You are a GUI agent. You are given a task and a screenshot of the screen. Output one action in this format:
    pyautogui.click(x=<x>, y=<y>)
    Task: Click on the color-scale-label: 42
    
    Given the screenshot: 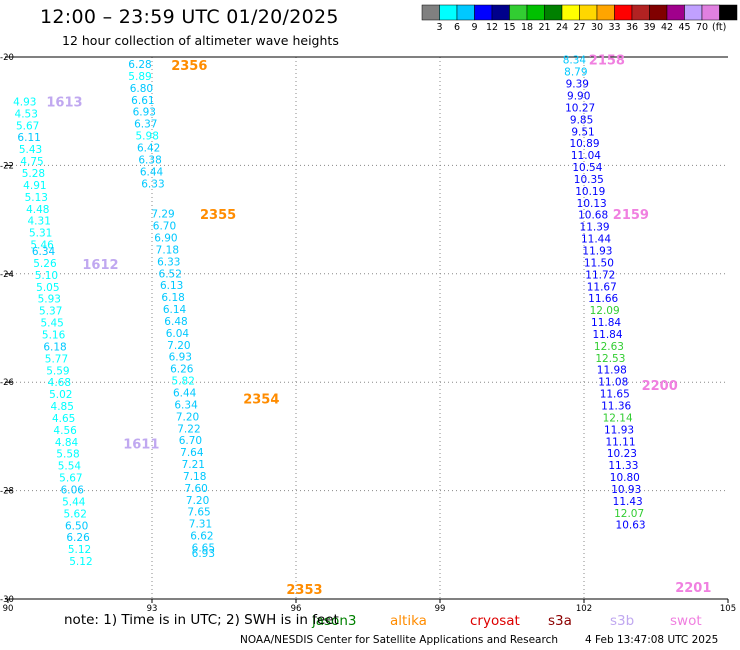 What is the action you would take?
    pyautogui.click(x=667, y=27)
    